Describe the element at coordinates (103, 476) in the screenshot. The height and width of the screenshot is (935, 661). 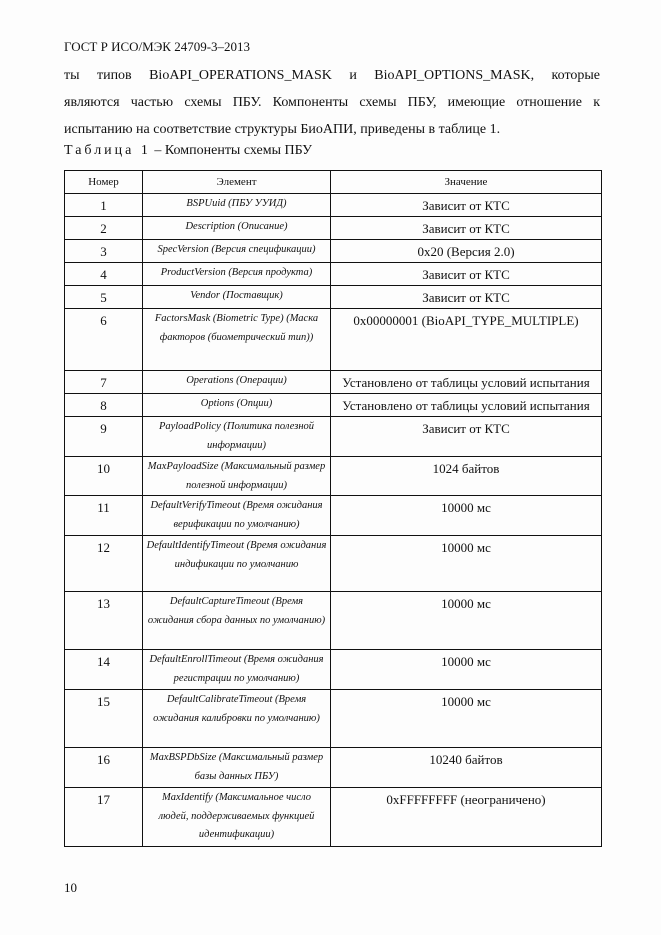
I see `row-number: 10` at that location.